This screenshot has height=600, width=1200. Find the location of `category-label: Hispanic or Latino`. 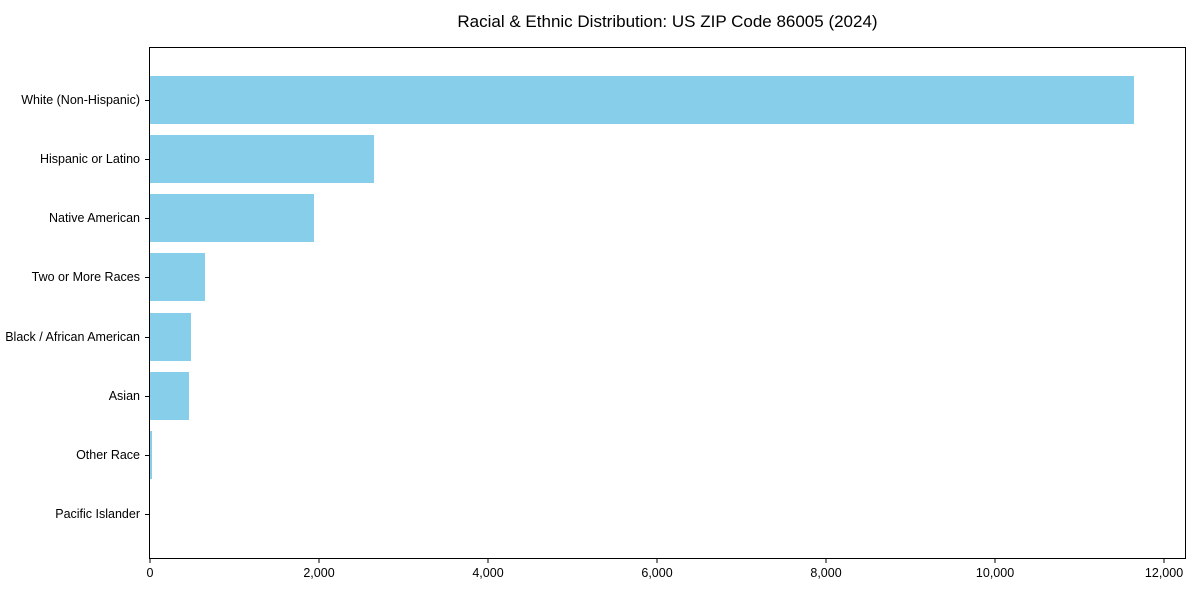

category-label: Hispanic or Latino is located at coordinates (89, 158).